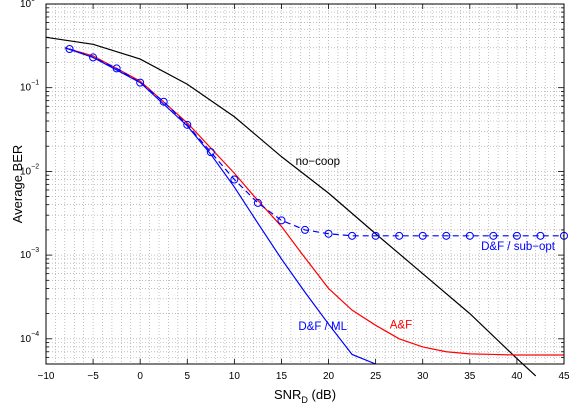 The image size is (584, 408). What do you see at coordinates (235, 376) in the screenshot?
I see `x-tick-label: 10` at bounding box center [235, 376].